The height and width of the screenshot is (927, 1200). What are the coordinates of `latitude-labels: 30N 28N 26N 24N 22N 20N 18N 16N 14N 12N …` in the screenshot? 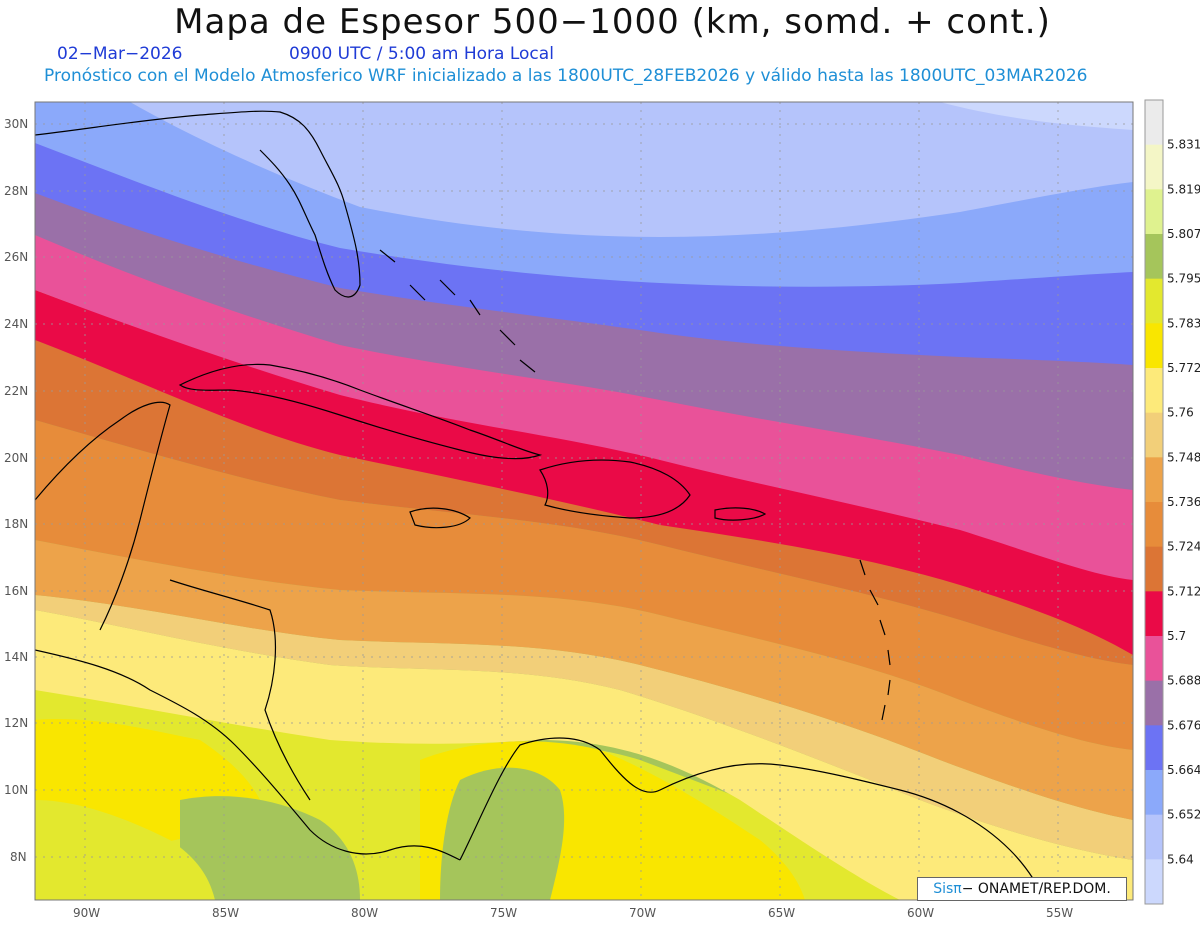 It's located at (16, 490).